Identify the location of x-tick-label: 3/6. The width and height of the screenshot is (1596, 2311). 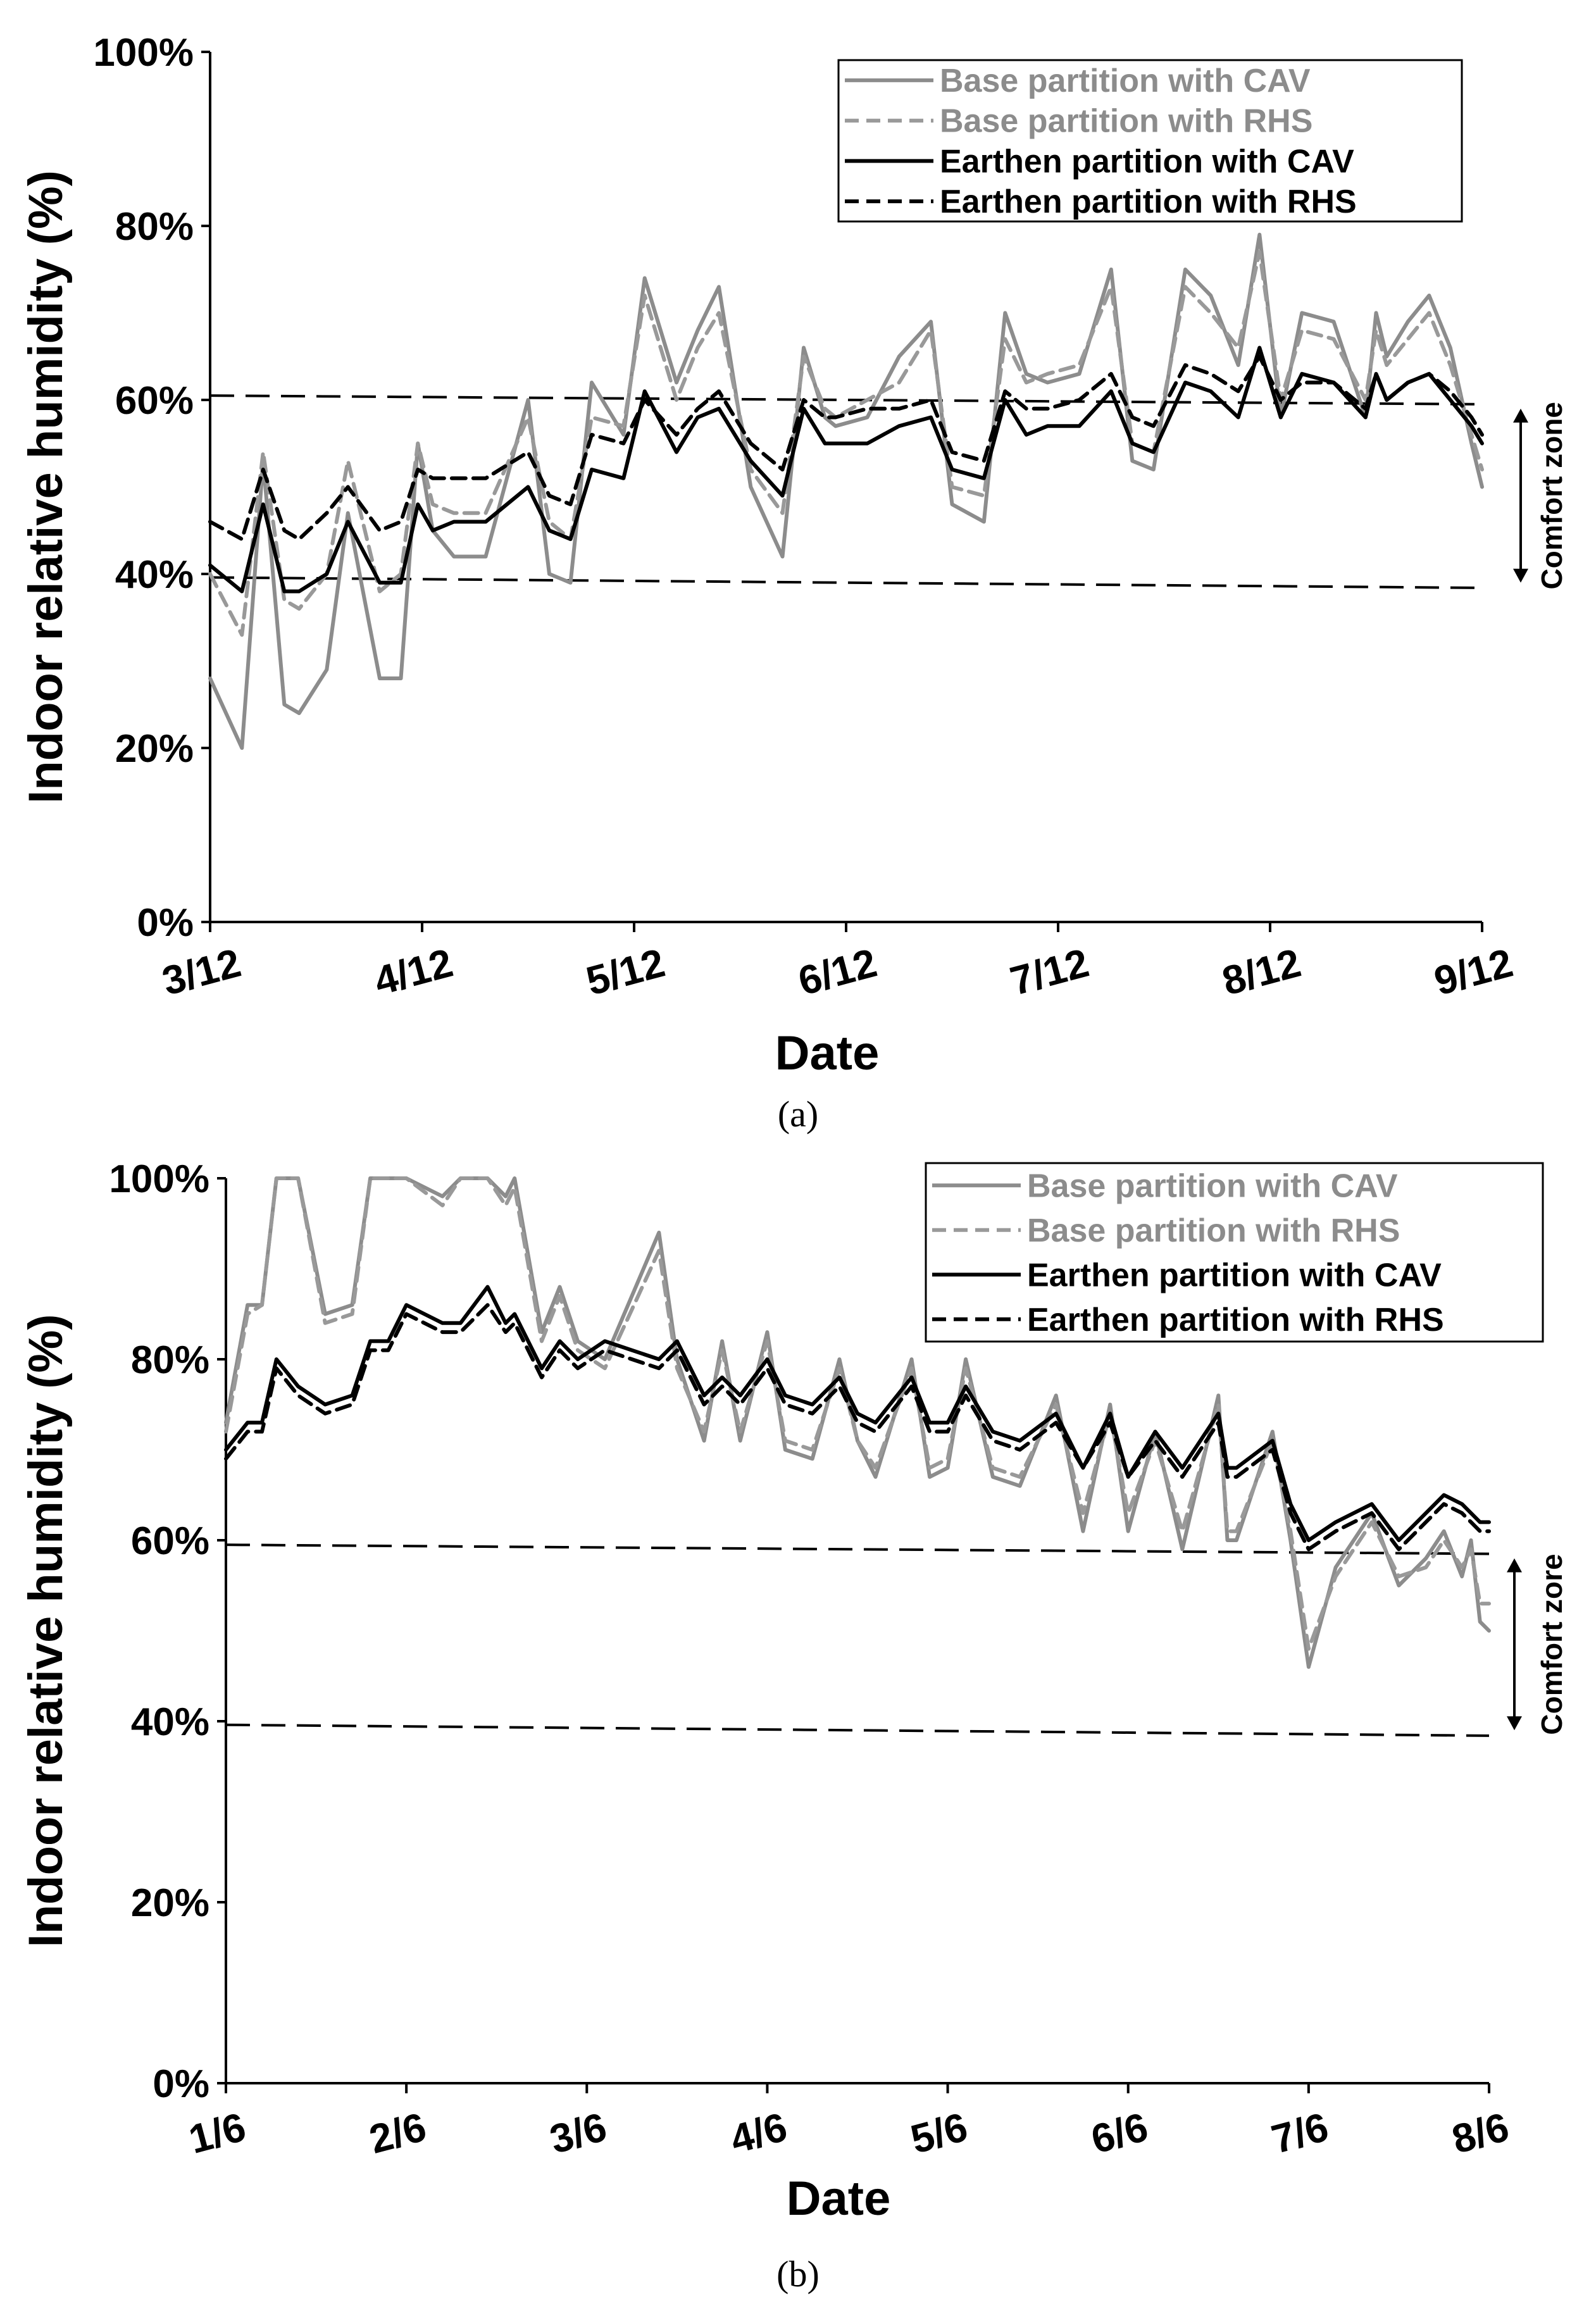
(578, 2132).